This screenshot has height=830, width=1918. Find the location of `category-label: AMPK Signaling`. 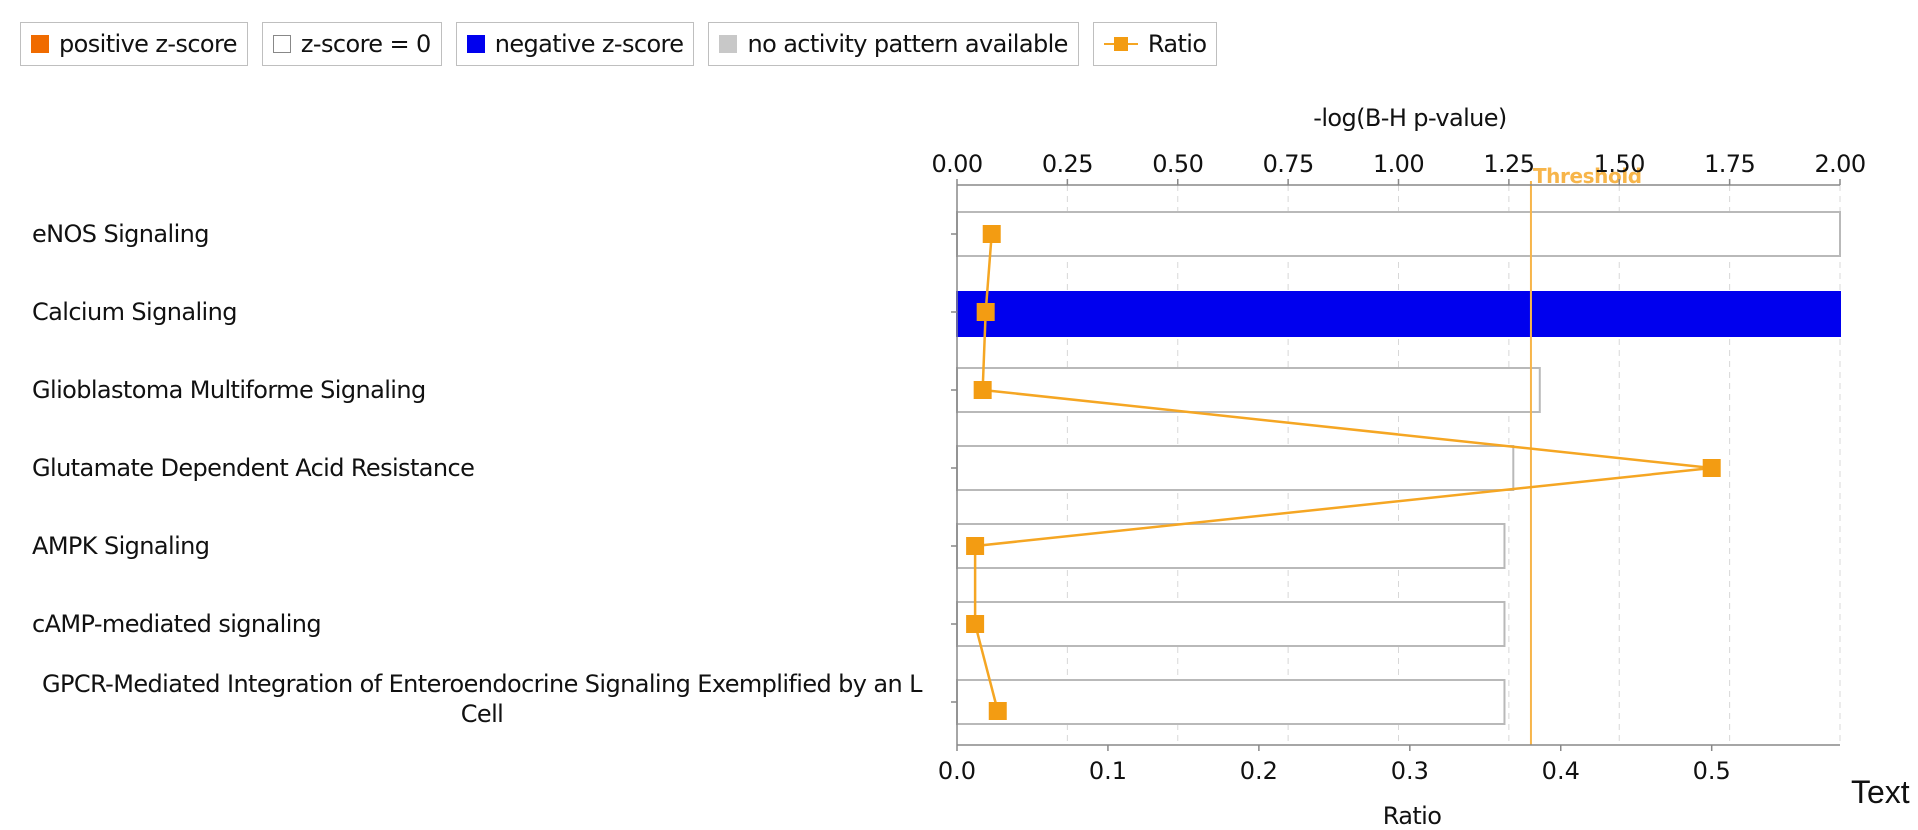

category-label: AMPK Signaling is located at coordinates (121, 546).